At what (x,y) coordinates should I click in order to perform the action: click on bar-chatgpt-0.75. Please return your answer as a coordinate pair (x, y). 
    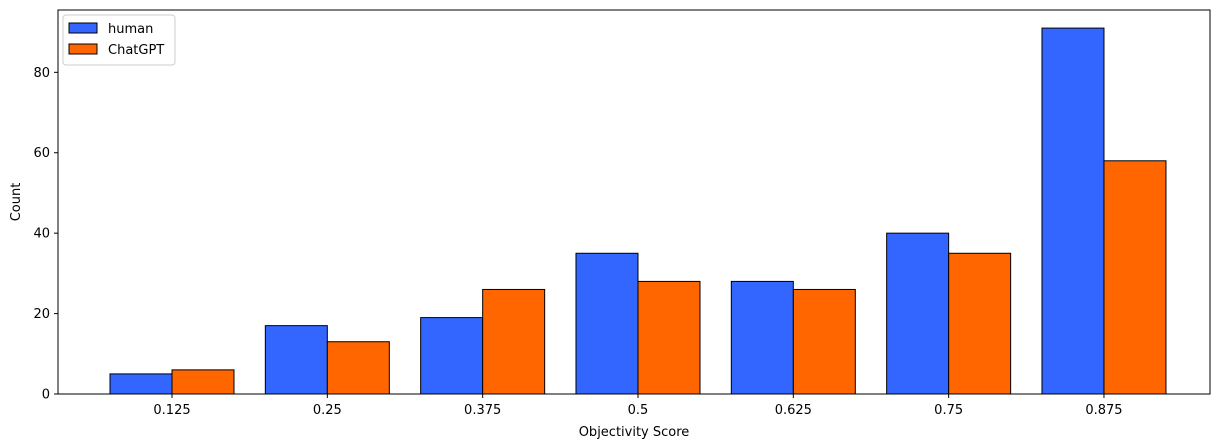
    Looking at the image, I should click on (980, 323).